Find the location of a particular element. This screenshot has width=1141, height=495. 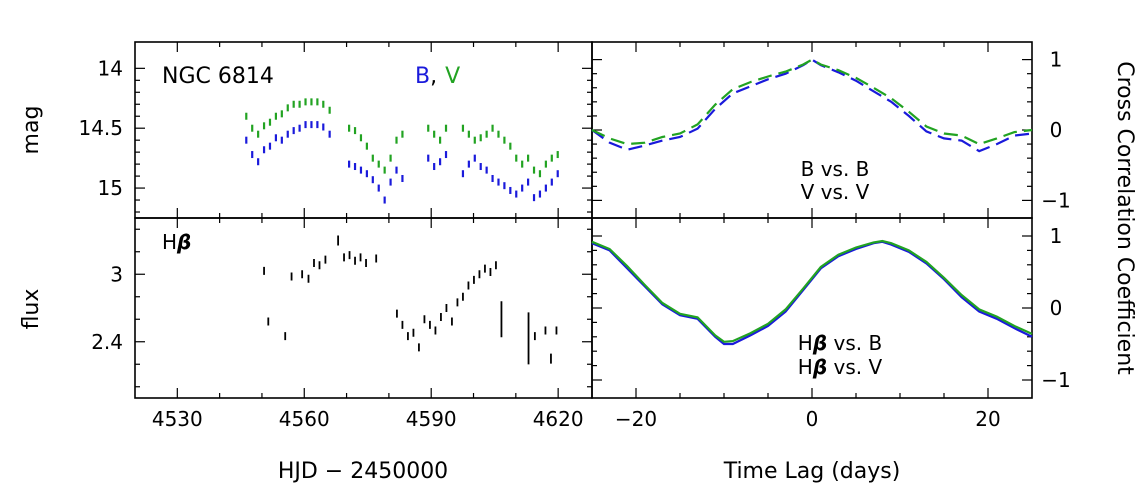

legend-v-vs-v: V vs. V is located at coordinates (835, 192).